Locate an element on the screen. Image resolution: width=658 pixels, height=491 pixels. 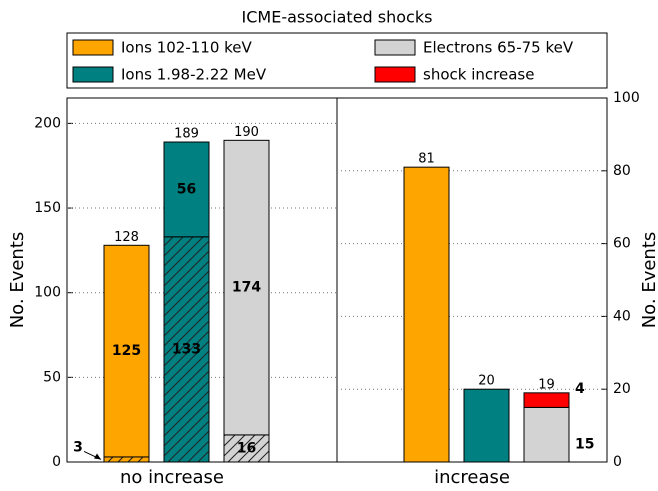
segment-label: 174 is located at coordinates (246, 288).